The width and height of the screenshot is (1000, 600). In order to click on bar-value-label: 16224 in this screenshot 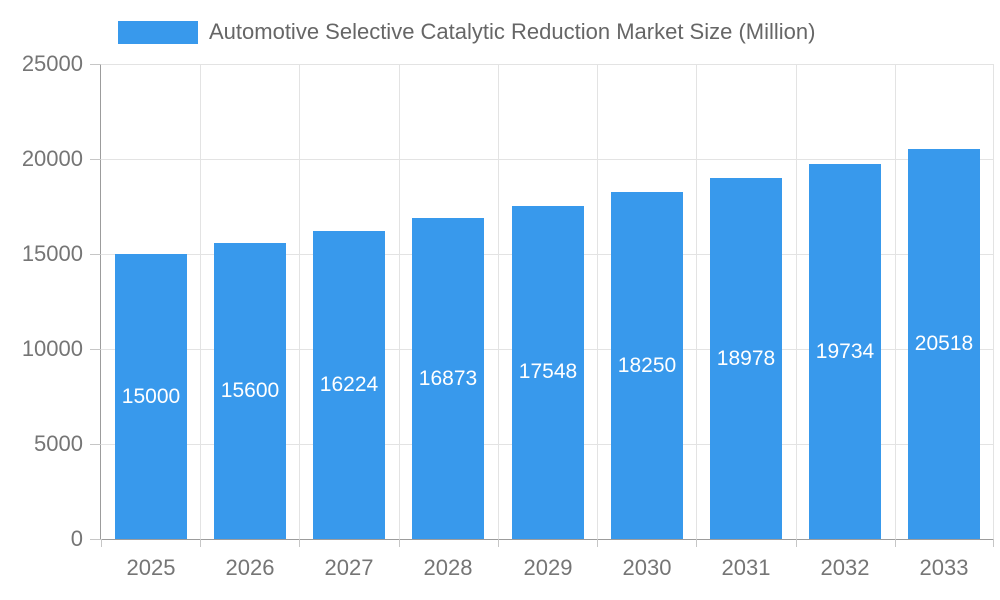, I will do `click(349, 384)`.